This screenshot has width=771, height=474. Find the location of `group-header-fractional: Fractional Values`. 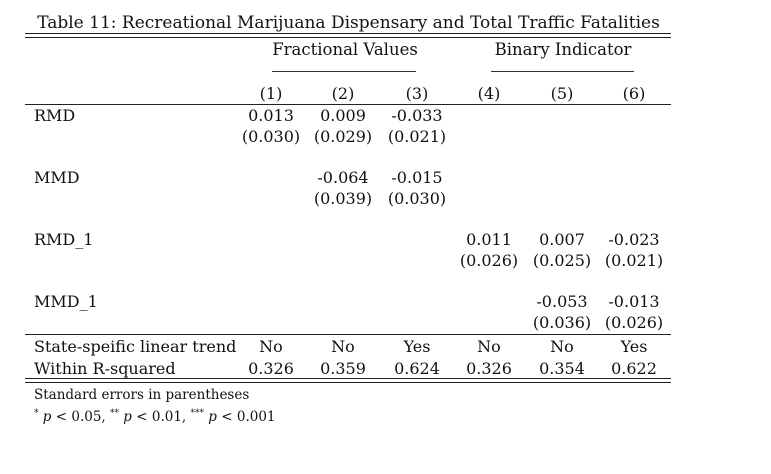

group-header-fractional: Fractional Values is located at coordinates (345, 49).